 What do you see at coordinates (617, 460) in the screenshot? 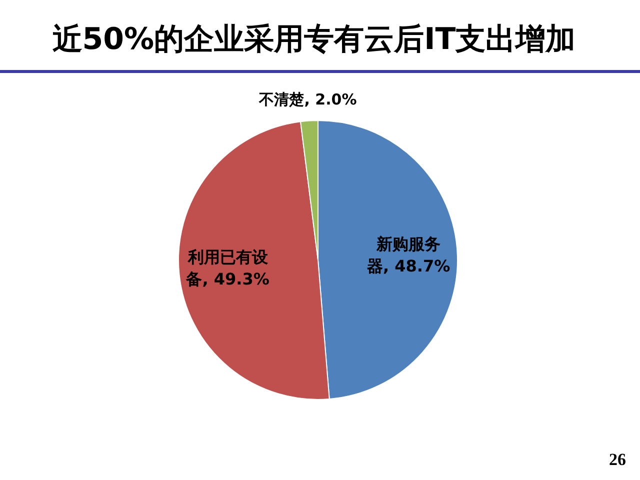
I see `text: 26` at bounding box center [617, 460].